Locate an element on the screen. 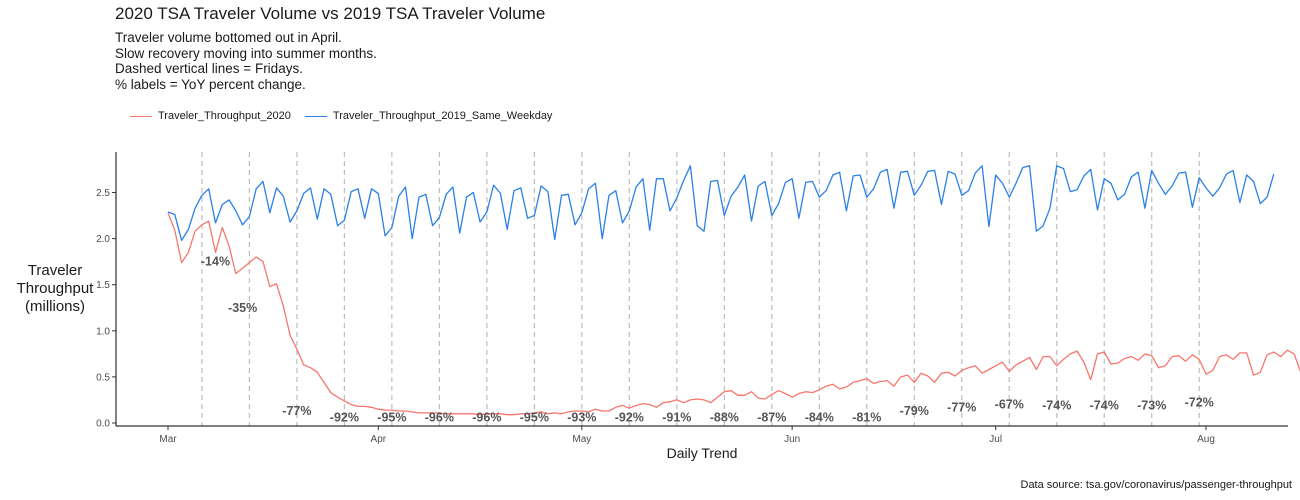 This screenshot has height=500, width=1300. y-axis-label-line: (millions) is located at coordinates (55, 306).